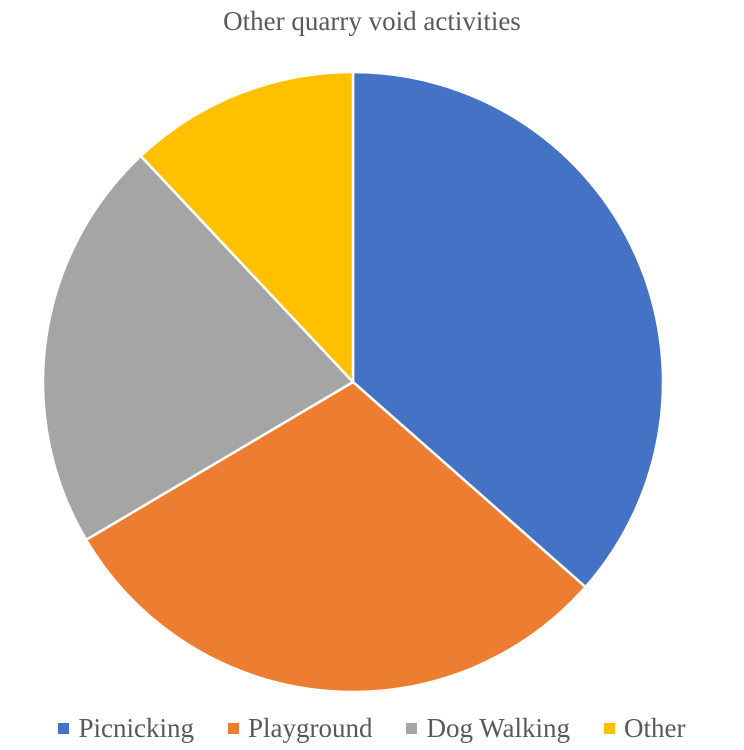 This screenshot has width=744, height=750. What do you see at coordinates (412, 728) in the screenshot?
I see `legend-swatch-dog-walking` at bounding box center [412, 728].